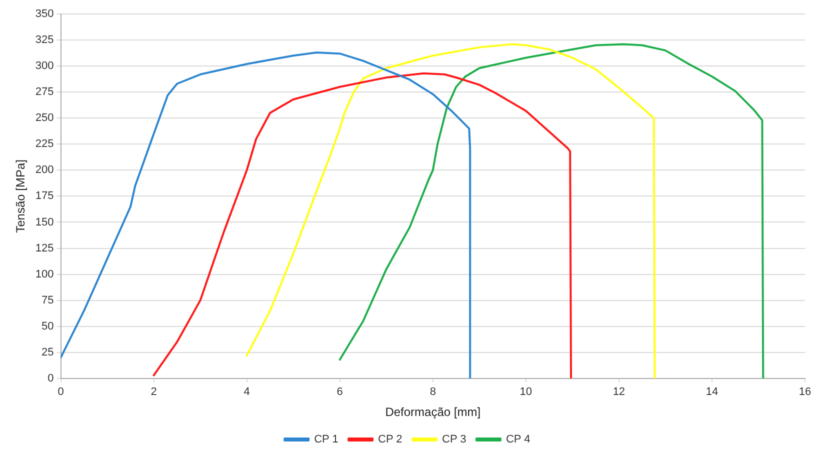 This screenshot has height=459, width=817. I want to click on y-axis-title: Tensão [MPa], so click(21, 196).